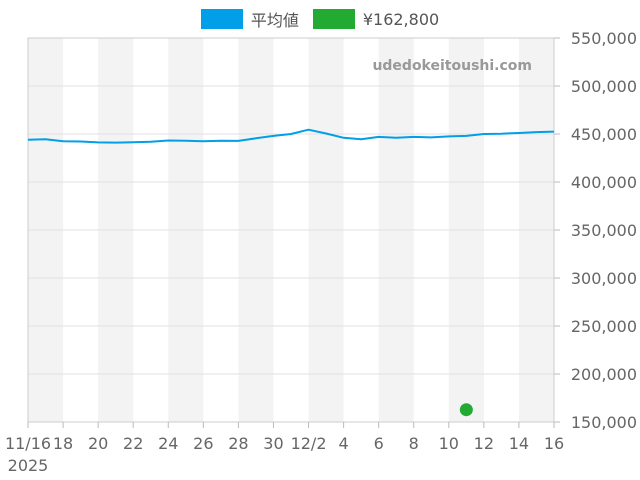  Describe the element at coordinates (452, 66) in the screenshot. I see `watermark-text: udedokeitoushi.com` at that location.